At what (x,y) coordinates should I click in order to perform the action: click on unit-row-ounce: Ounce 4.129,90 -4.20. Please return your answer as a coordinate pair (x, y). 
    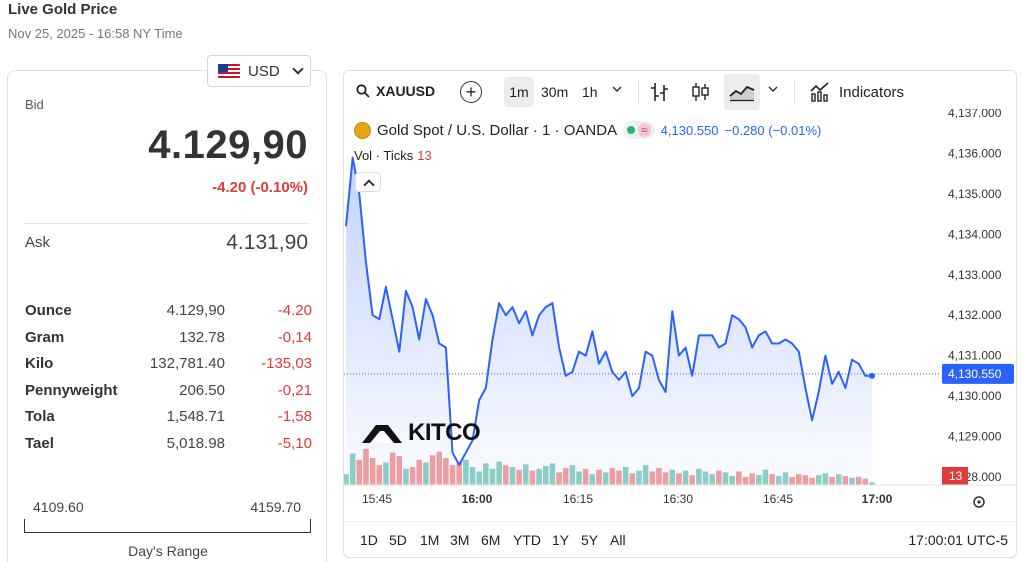
    Looking at the image, I should click on (168, 312).